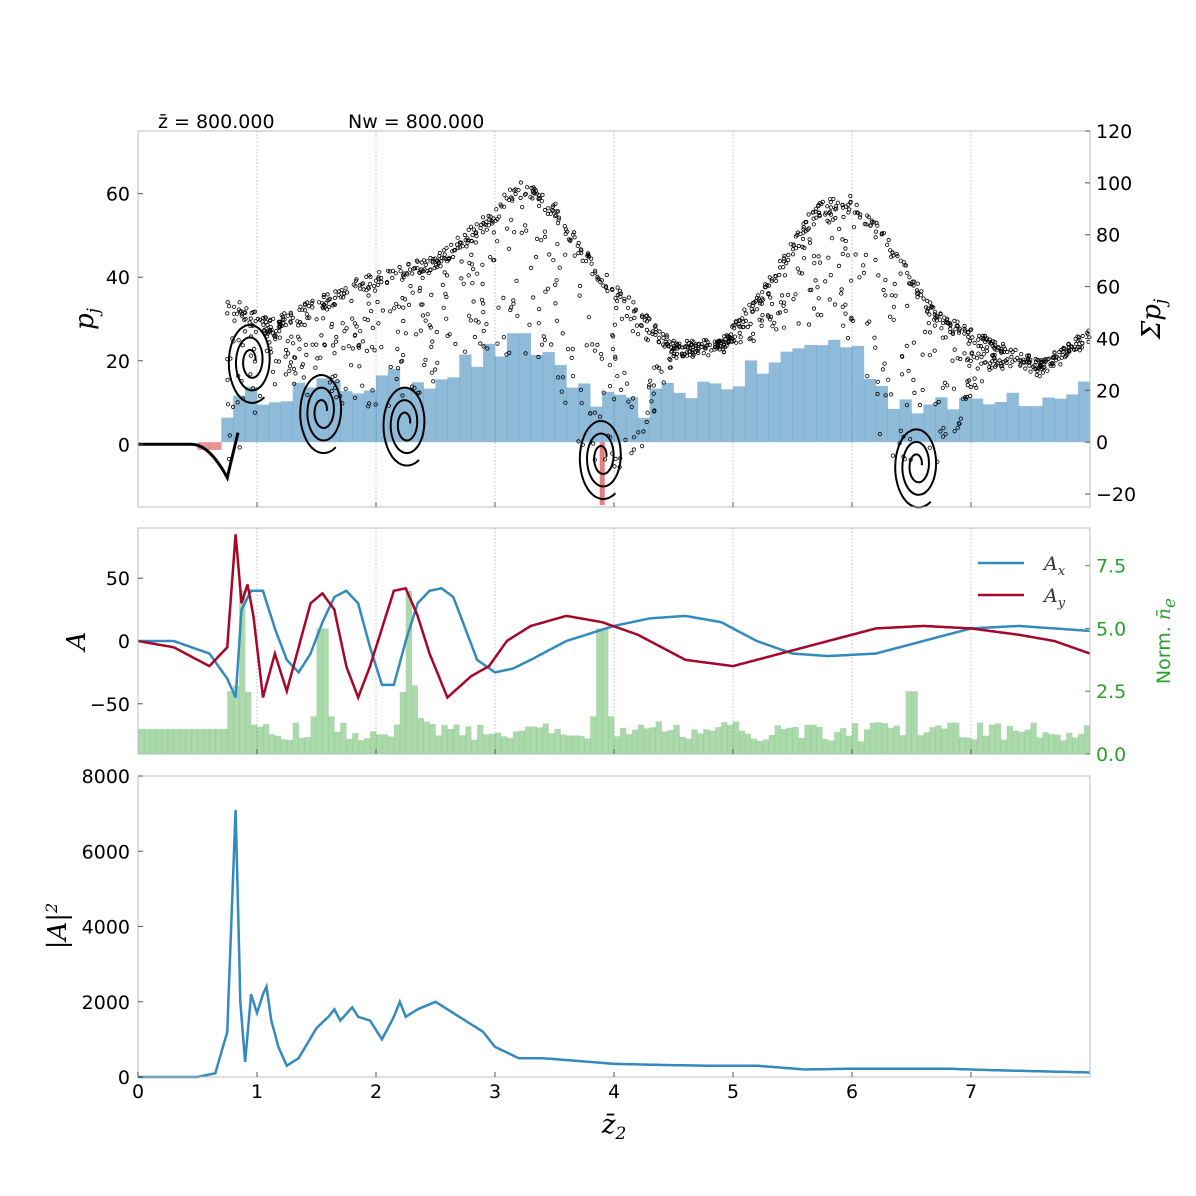 This screenshot has height=1196, width=1196. Describe the element at coordinates (1154, 319) in the screenshot. I see `panel1-y2label: Σpj` at that location.